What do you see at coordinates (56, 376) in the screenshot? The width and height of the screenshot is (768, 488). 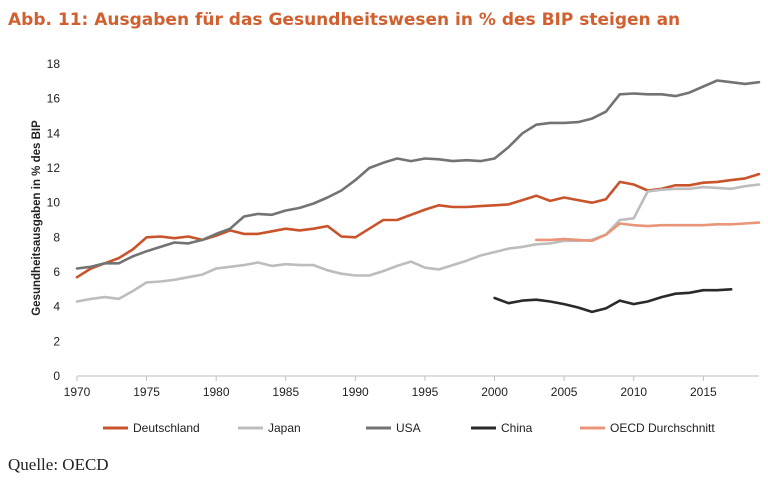 I see `y-tick-label: 0` at bounding box center [56, 376].